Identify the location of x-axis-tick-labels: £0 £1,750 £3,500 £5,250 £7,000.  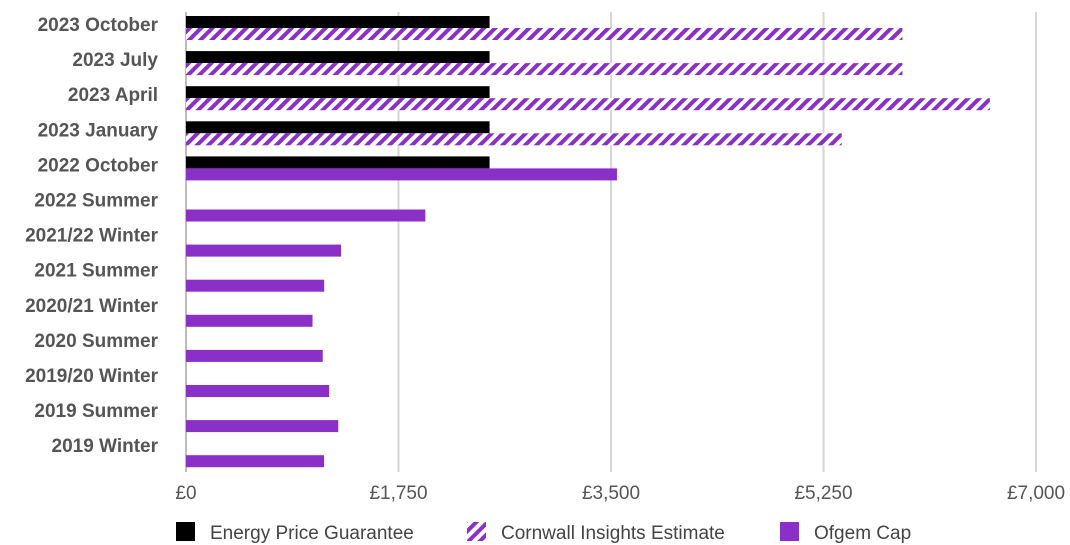
(620, 493).